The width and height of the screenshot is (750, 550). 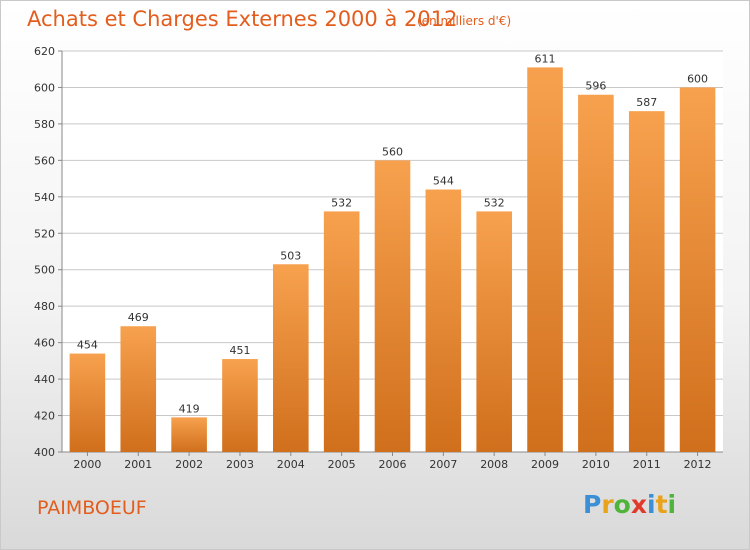 What do you see at coordinates (443, 181) in the screenshot?
I see `data-label: 544` at bounding box center [443, 181].